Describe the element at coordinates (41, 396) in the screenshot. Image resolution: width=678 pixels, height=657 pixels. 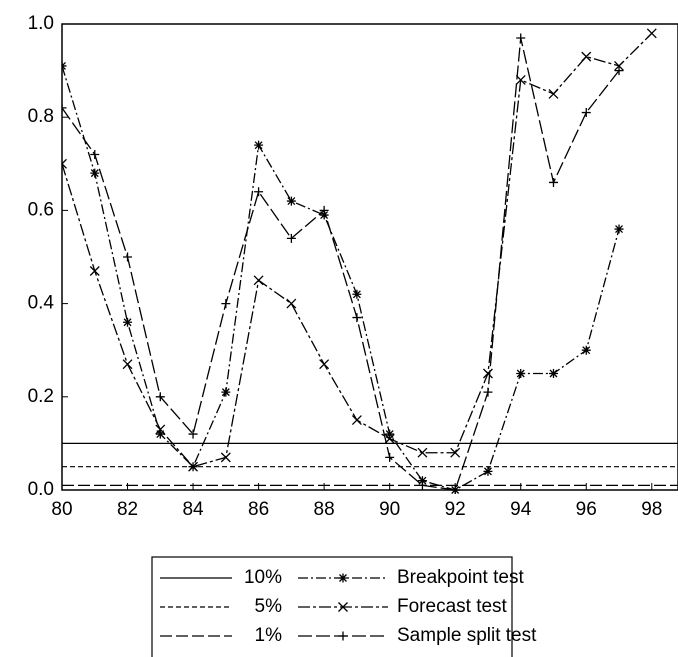
I see `y-tick-label: 0.2` at that location.